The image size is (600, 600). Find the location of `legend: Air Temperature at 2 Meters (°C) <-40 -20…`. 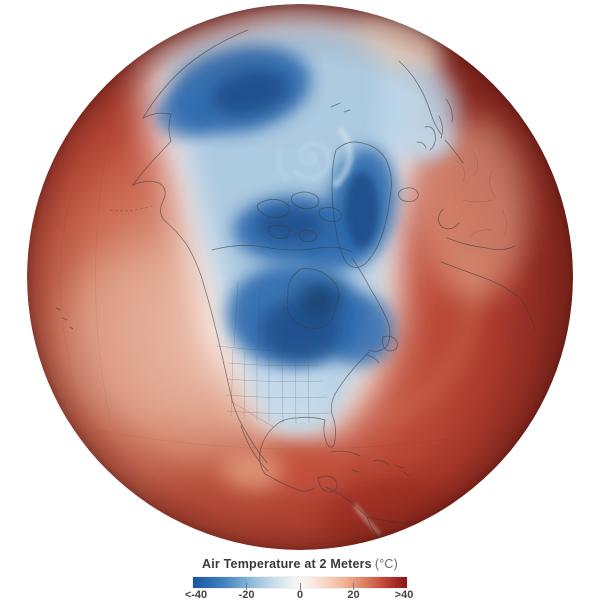

legend: Air Temperature at 2 Meters (°C) <-40 -20… is located at coordinates (300, 577).